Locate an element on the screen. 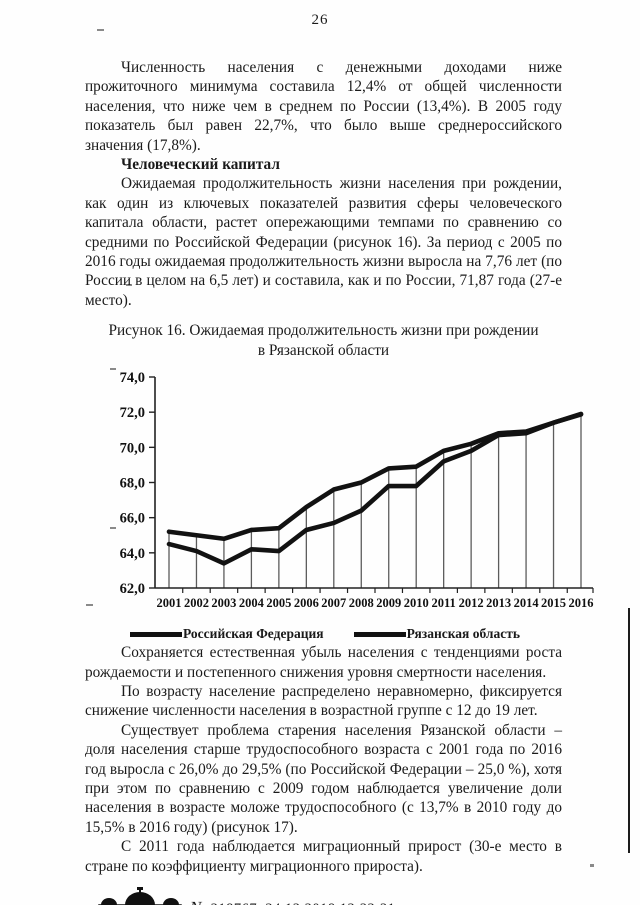 This screenshot has width=640, height=905. registration-number-line: № 218767 24.12.2018 12:32:31 is located at coordinates (292, 901).